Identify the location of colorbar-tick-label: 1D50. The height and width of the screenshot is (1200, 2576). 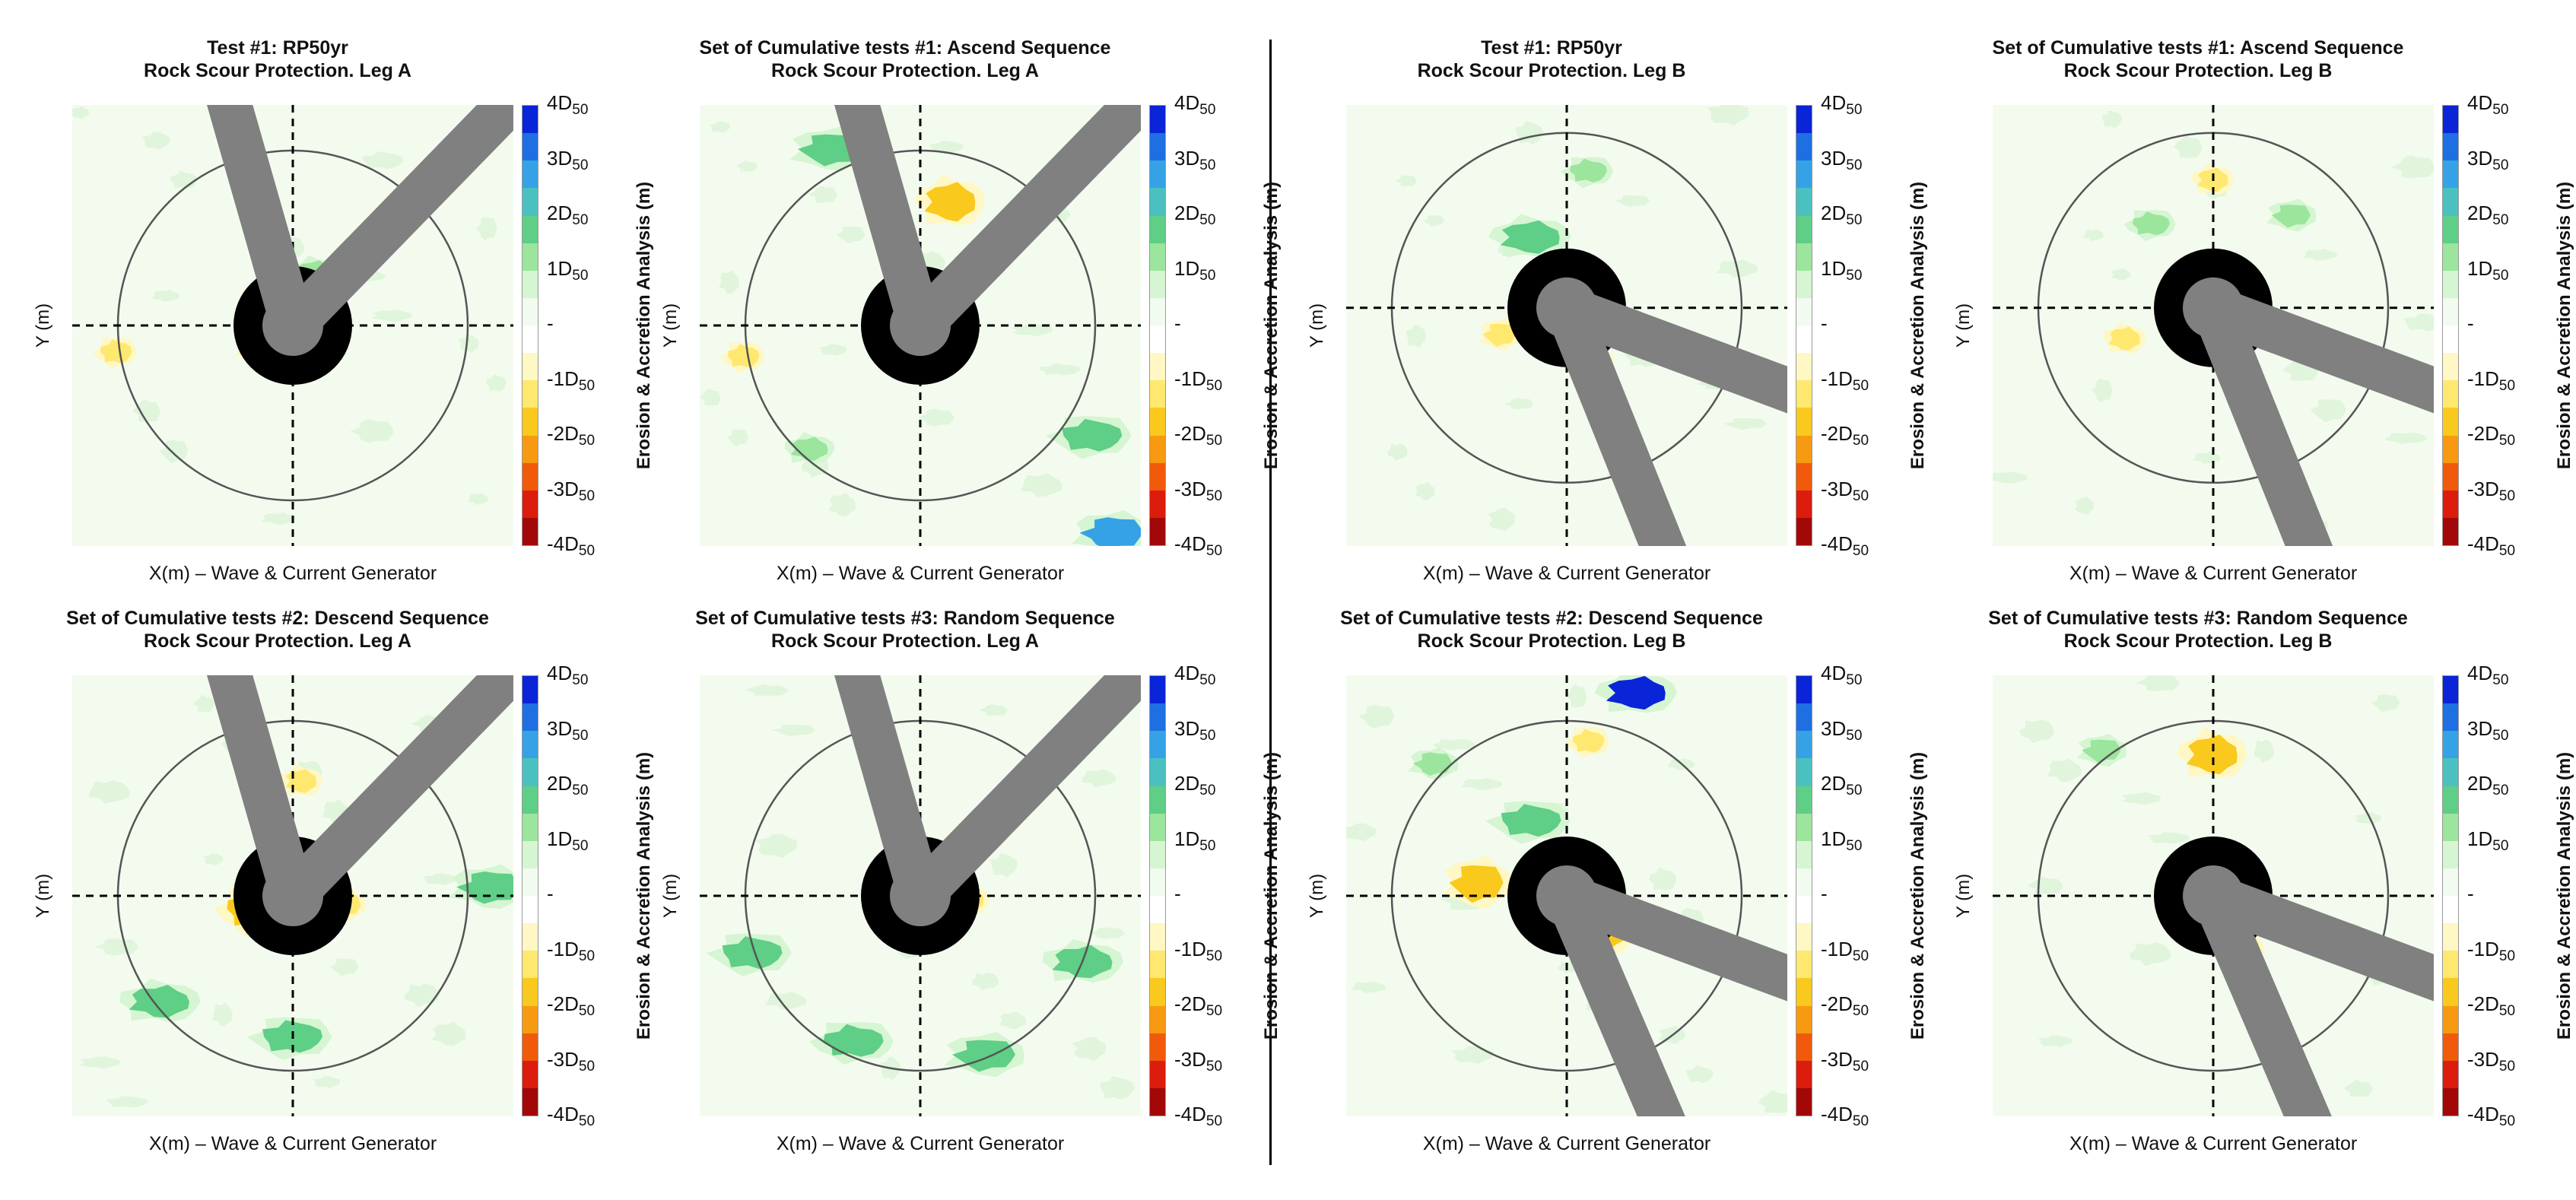
(1842, 840).